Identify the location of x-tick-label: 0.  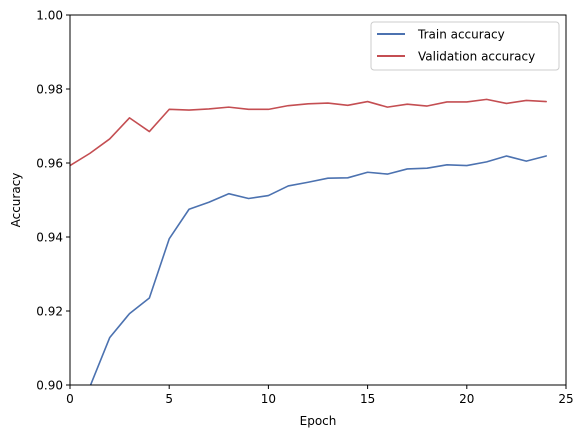
(70, 399).